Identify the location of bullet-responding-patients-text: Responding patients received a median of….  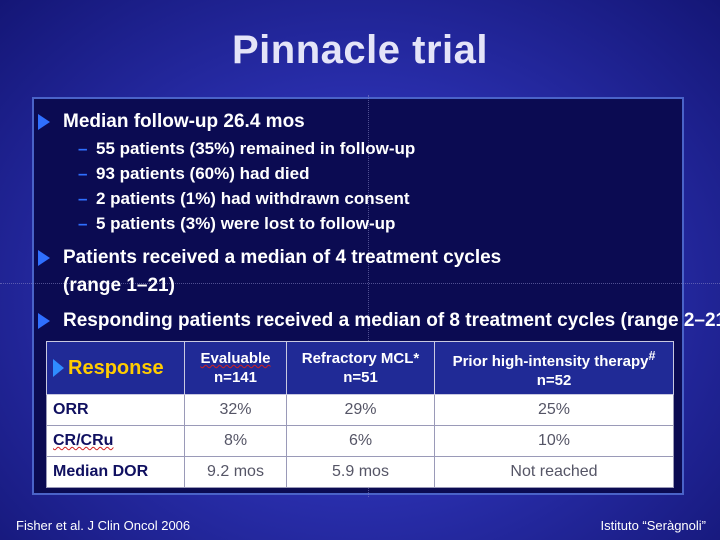
(391, 320).